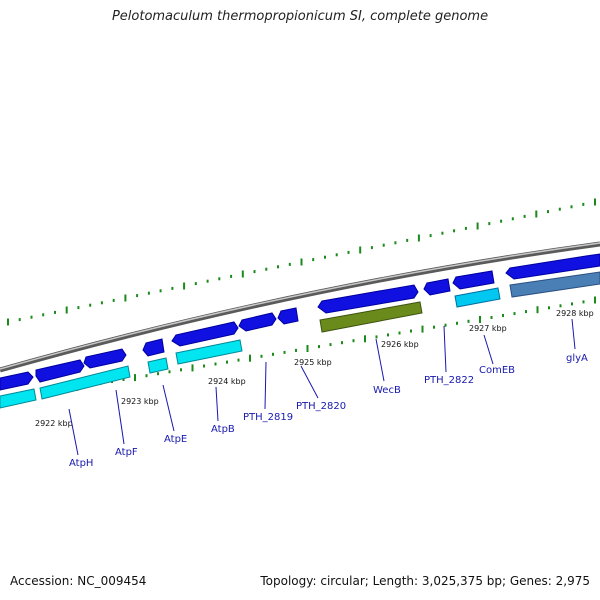 The image size is (600, 600). Describe the element at coordinates (78, 581) in the screenshot. I see `accession-text: Accession: NC_009454` at that location.